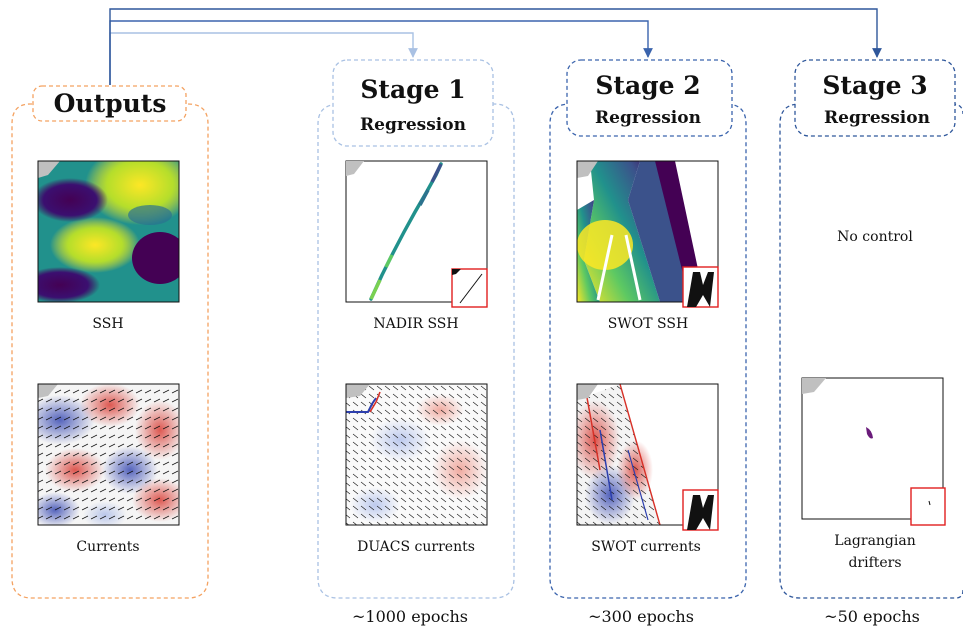 The height and width of the screenshot is (629, 963). What do you see at coordinates (416, 234) in the screenshot?
I see `stage1-nadir-ssh-map` at bounding box center [416, 234].